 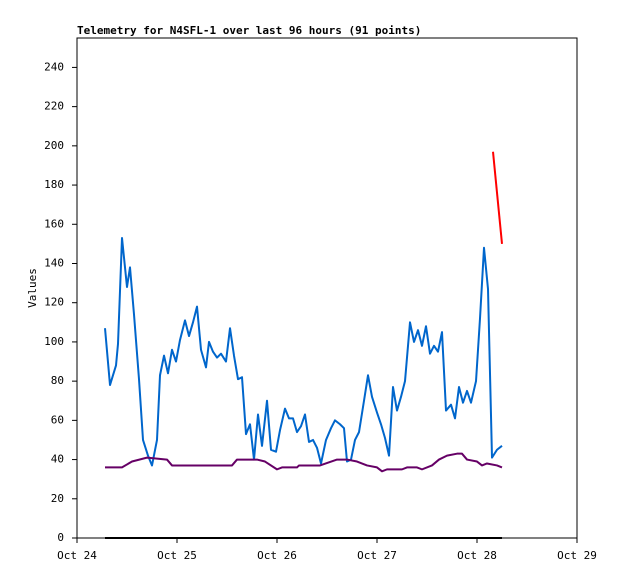 What do you see at coordinates (54, 184) in the screenshot?
I see `y-tick-label: 180` at bounding box center [54, 184].